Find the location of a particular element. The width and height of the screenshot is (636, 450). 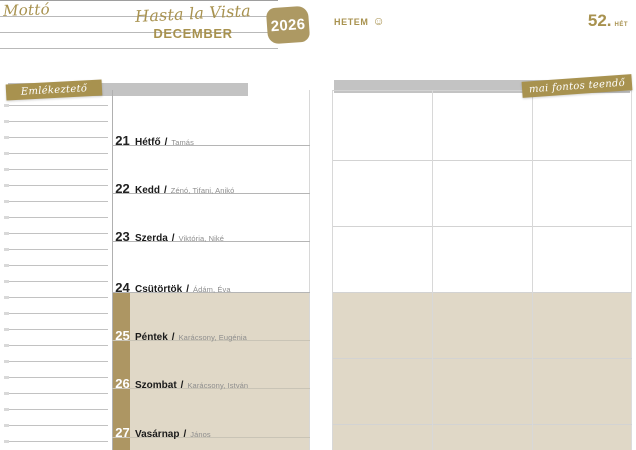

smiley-icon: ☺ is located at coordinates (379, 20).